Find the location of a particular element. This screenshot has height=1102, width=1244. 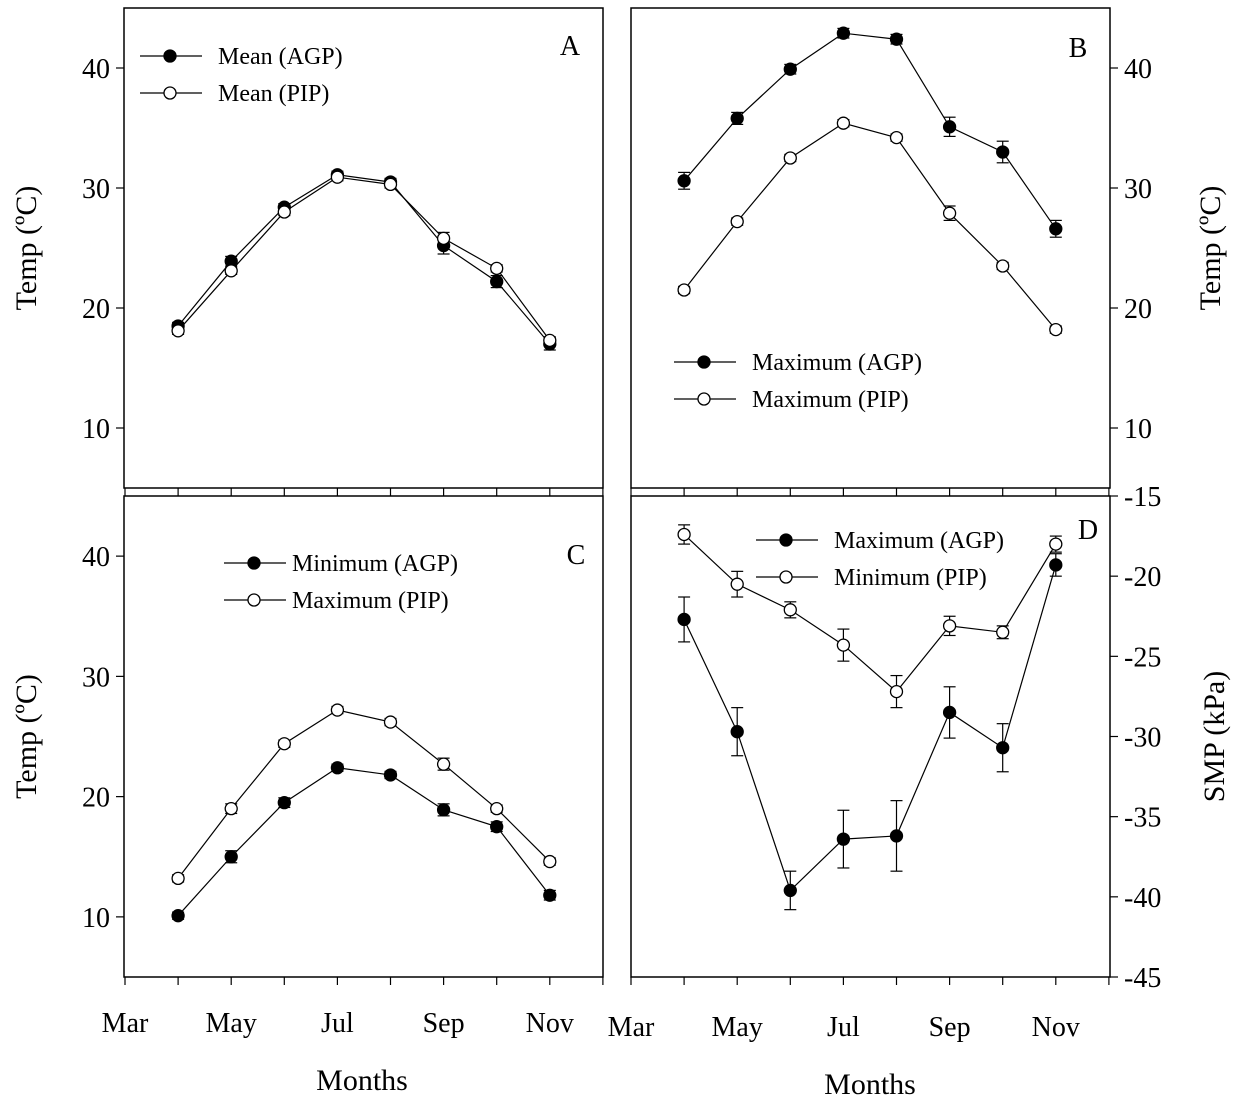

panel-letter: D is located at coordinates (1088, 530).